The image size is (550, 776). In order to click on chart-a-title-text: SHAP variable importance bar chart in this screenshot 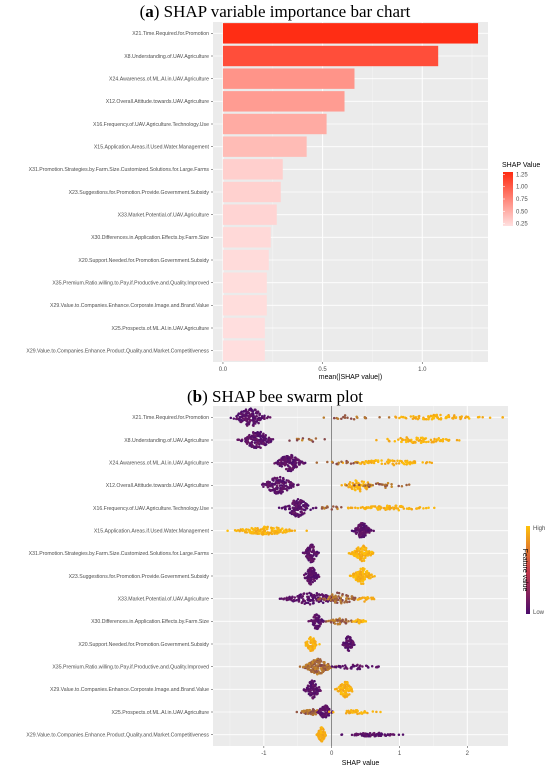, I will do `click(285, 11)`.